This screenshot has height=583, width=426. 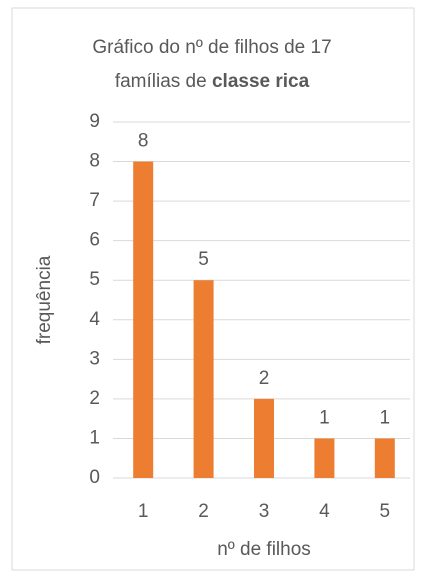 What do you see at coordinates (94, 121) in the screenshot?
I see `y-tick-label: 9` at bounding box center [94, 121].